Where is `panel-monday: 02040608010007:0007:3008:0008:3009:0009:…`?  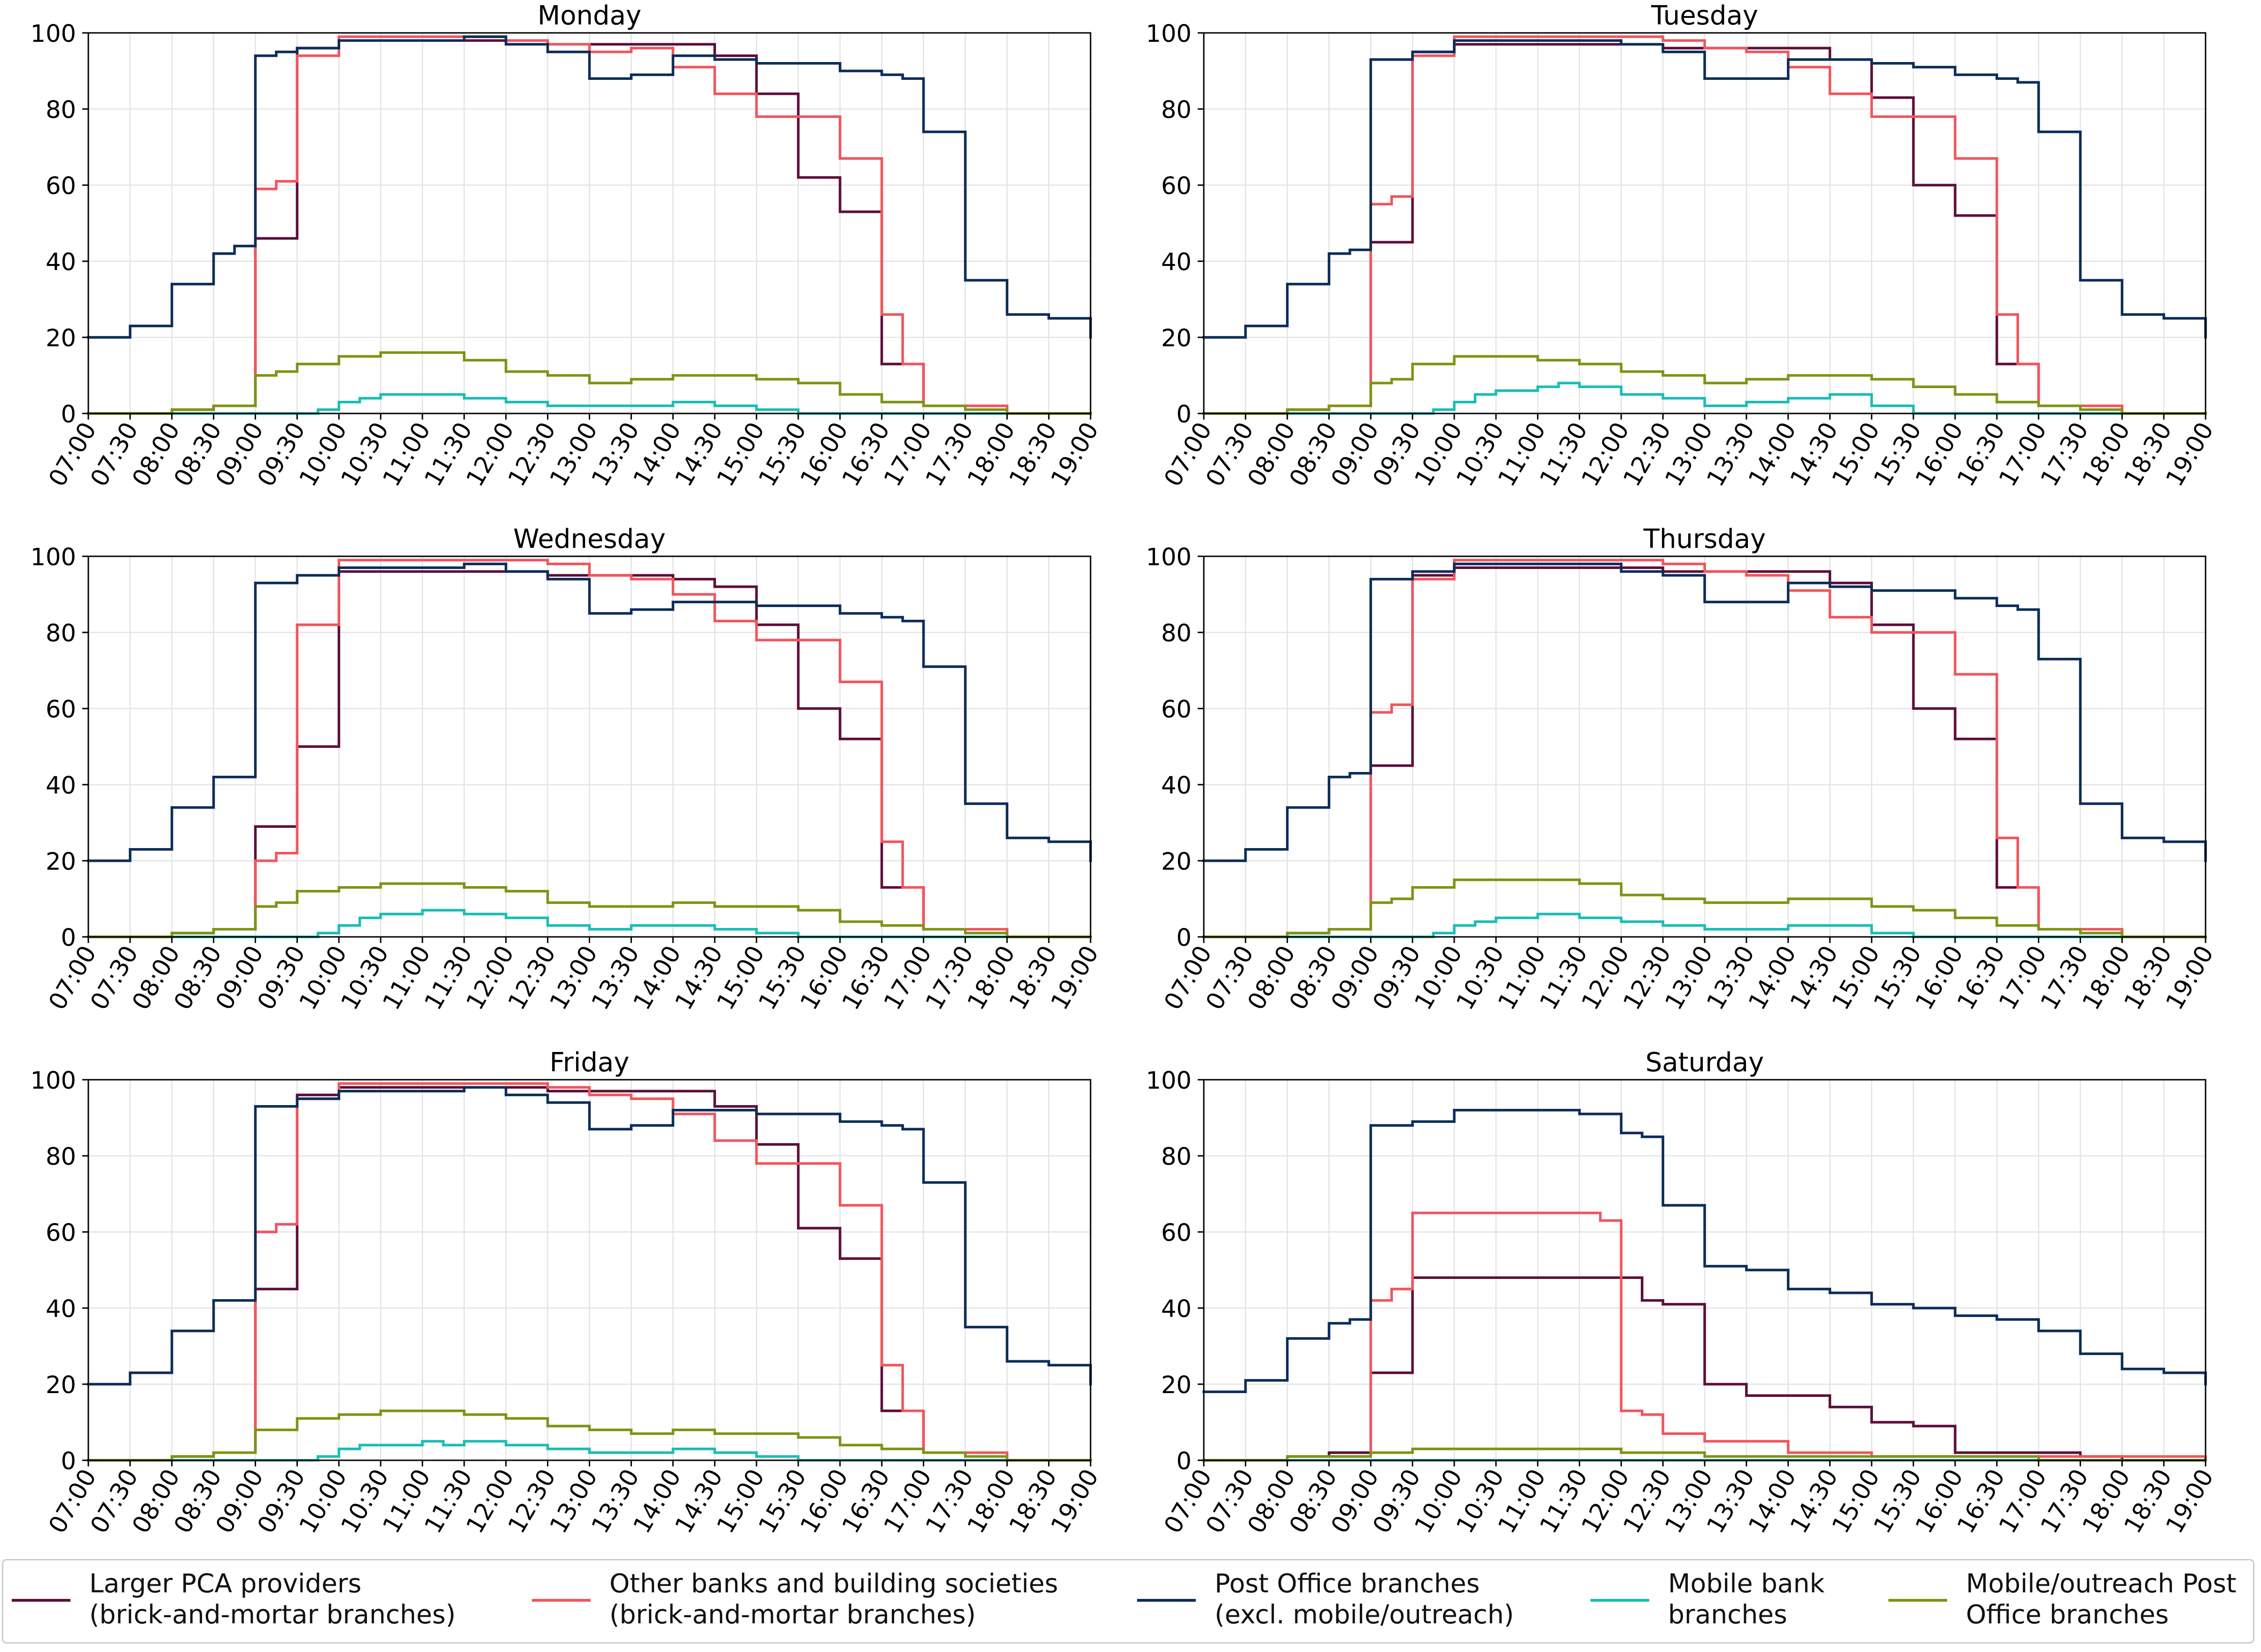 panel-monday: 02040608010007:0007:3008:0008:3009:0009:… is located at coordinates (568, 245).